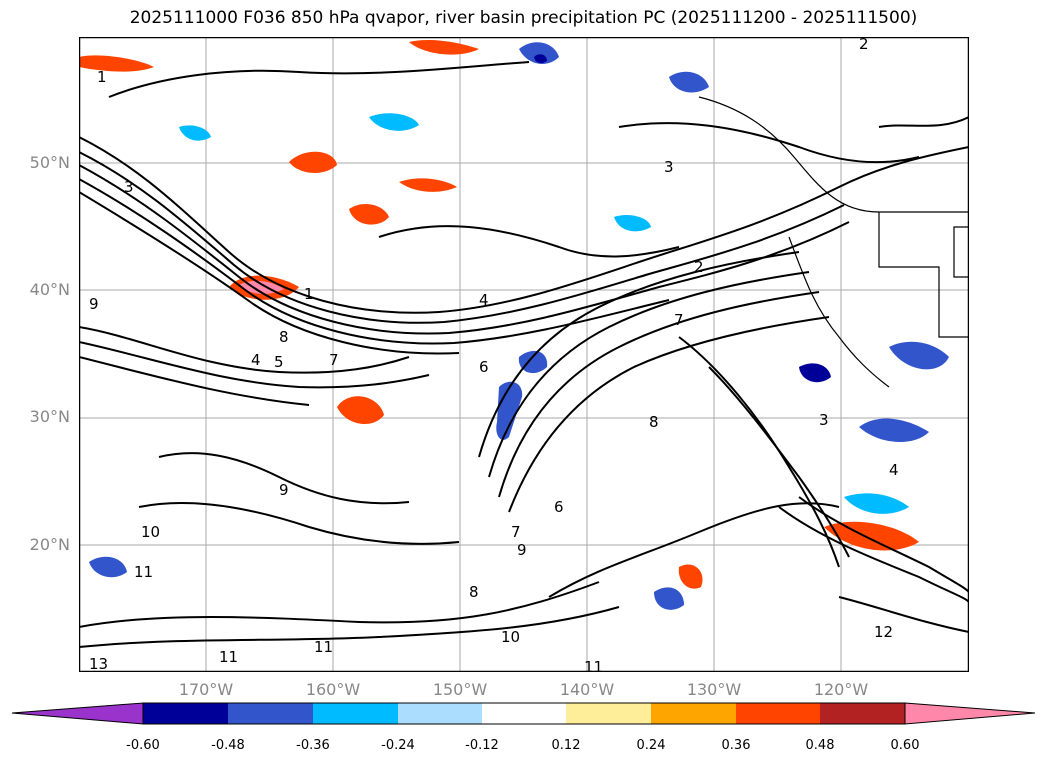 The width and height of the screenshot is (1047, 765). I want to click on lat-label: 30°N, so click(49, 416).